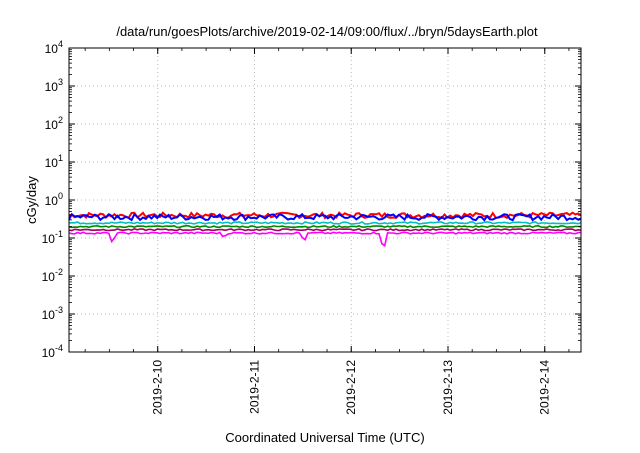  I want to click on y-tick-label: 10⁻¹, so click(52, 237).